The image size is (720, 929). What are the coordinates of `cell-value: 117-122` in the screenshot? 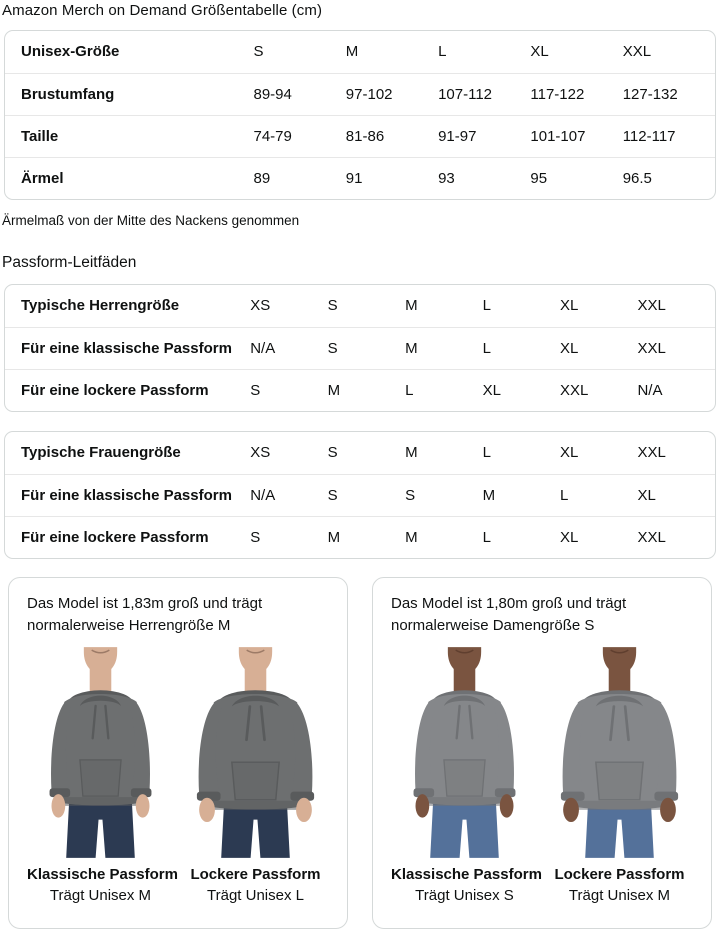 It's located at (576, 93).